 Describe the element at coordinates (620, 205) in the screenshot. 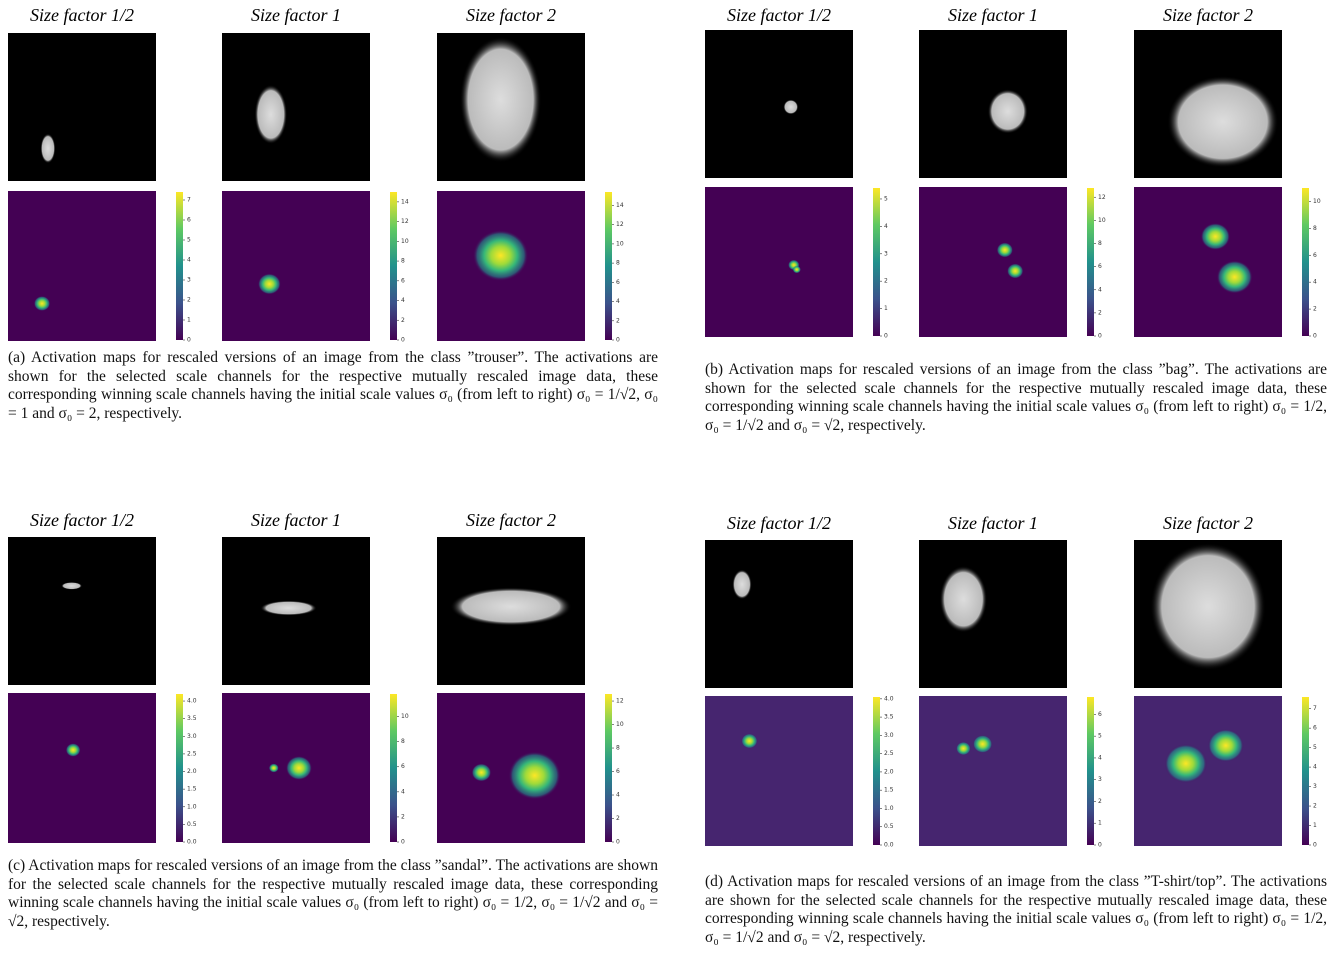

I see `colorbar-tick-label: 14` at that location.